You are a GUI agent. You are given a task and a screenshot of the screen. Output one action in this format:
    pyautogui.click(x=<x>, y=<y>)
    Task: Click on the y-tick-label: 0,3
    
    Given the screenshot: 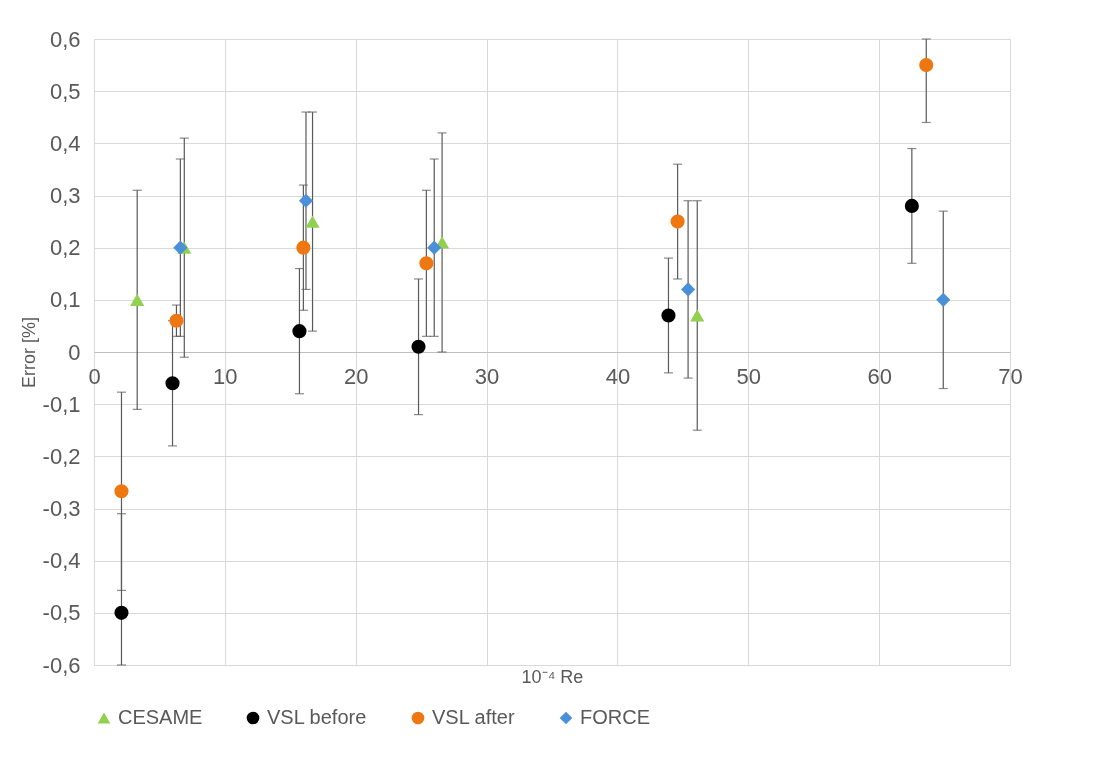 What is the action you would take?
    pyautogui.click(x=65, y=195)
    